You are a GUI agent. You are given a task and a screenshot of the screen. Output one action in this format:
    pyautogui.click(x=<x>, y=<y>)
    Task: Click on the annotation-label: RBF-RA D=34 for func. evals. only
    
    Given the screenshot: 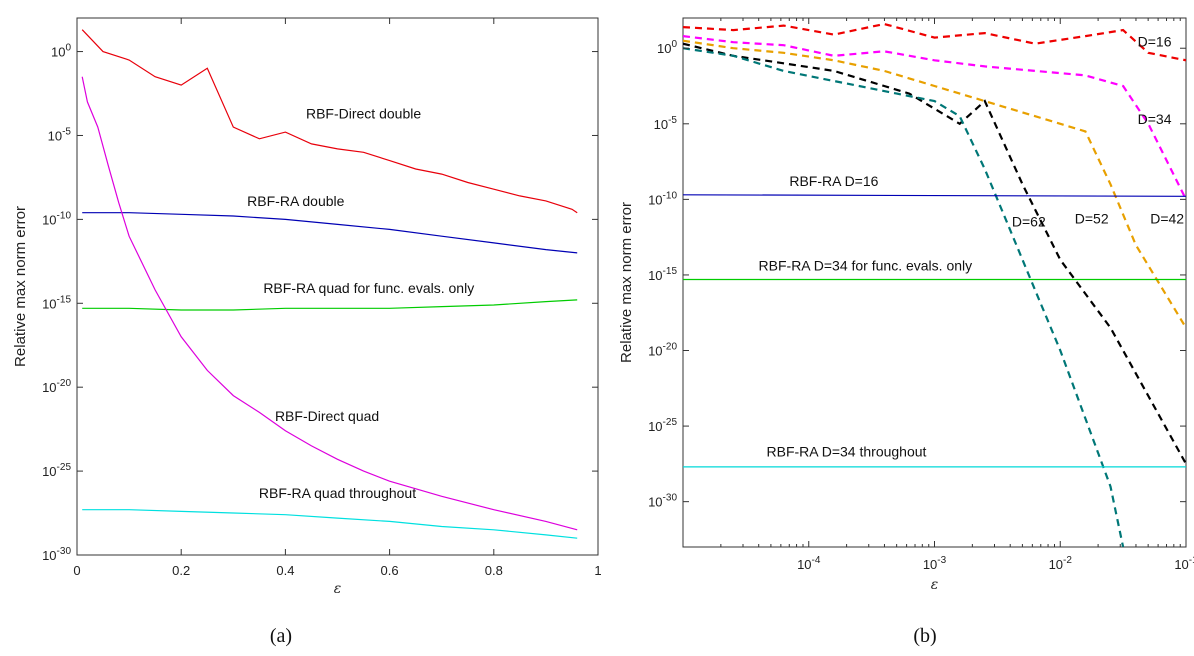 What is the action you would take?
    pyautogui.click(x=866, y=265)
    